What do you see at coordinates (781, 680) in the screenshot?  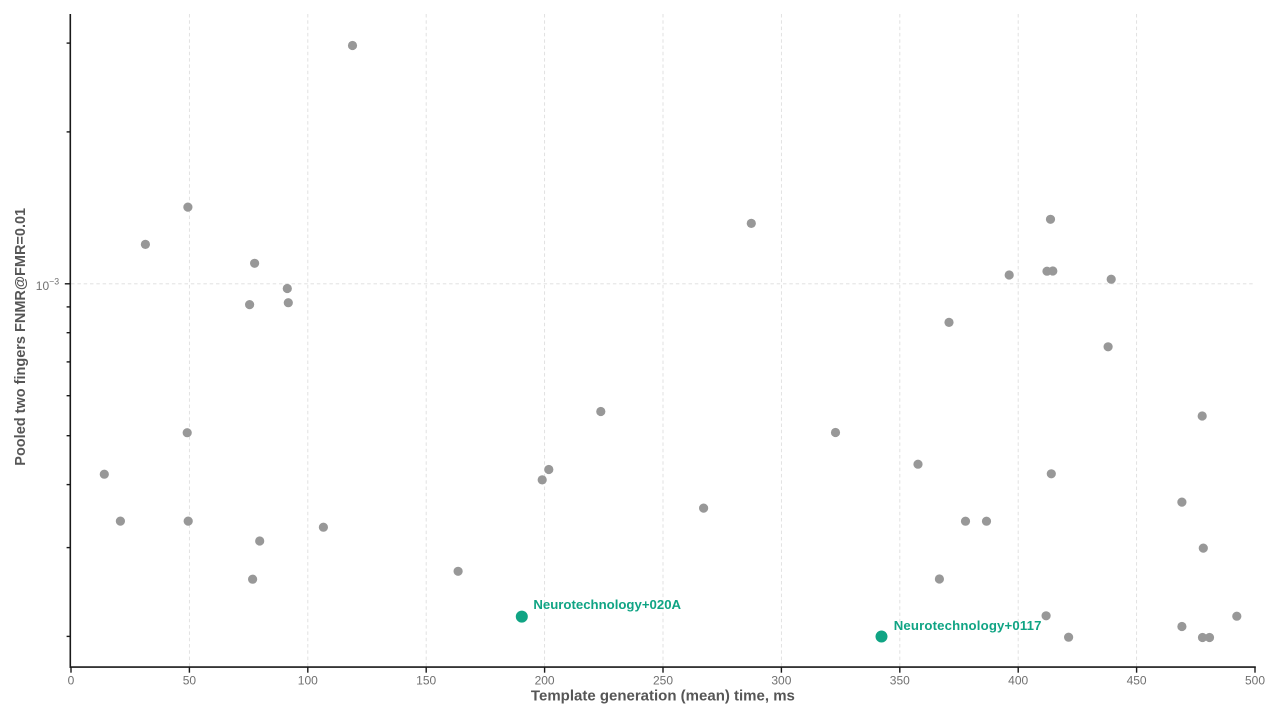 I see `svg-text: 300` at bounding box center [781, 680].